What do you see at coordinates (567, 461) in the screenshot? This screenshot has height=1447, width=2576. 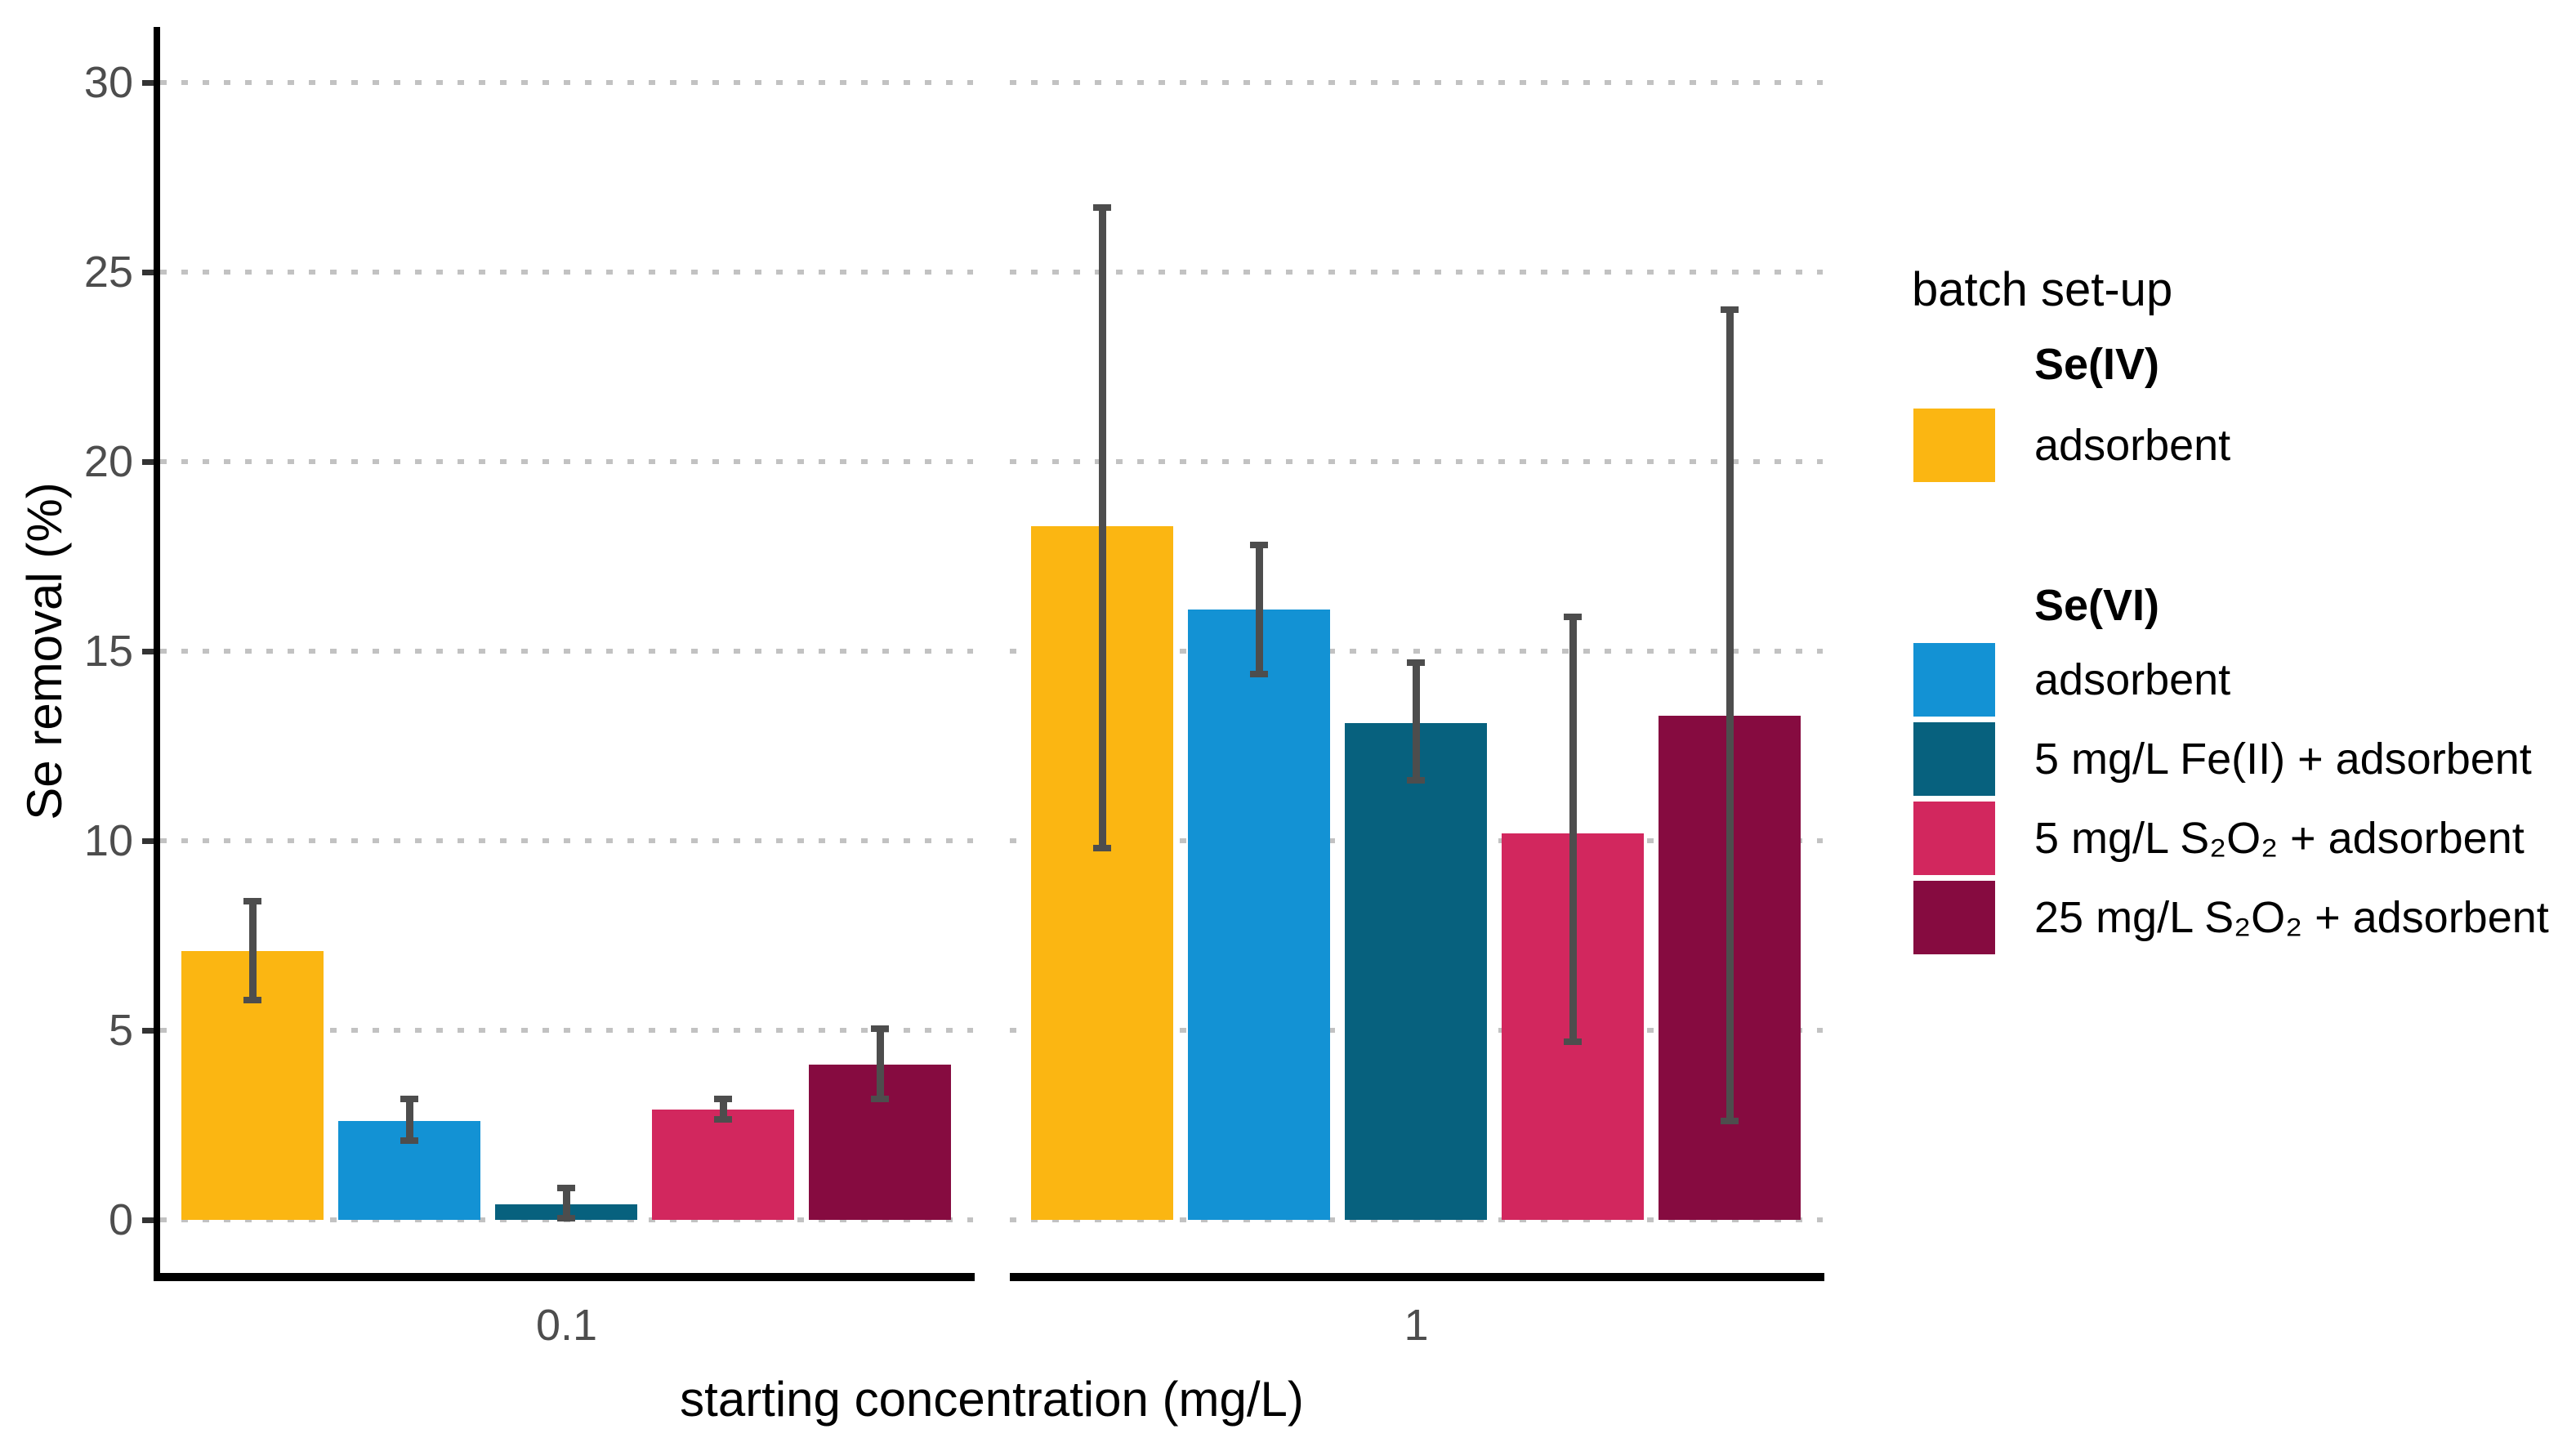 I see `gridline-y20-panel0` at bounding box center [567, 461].